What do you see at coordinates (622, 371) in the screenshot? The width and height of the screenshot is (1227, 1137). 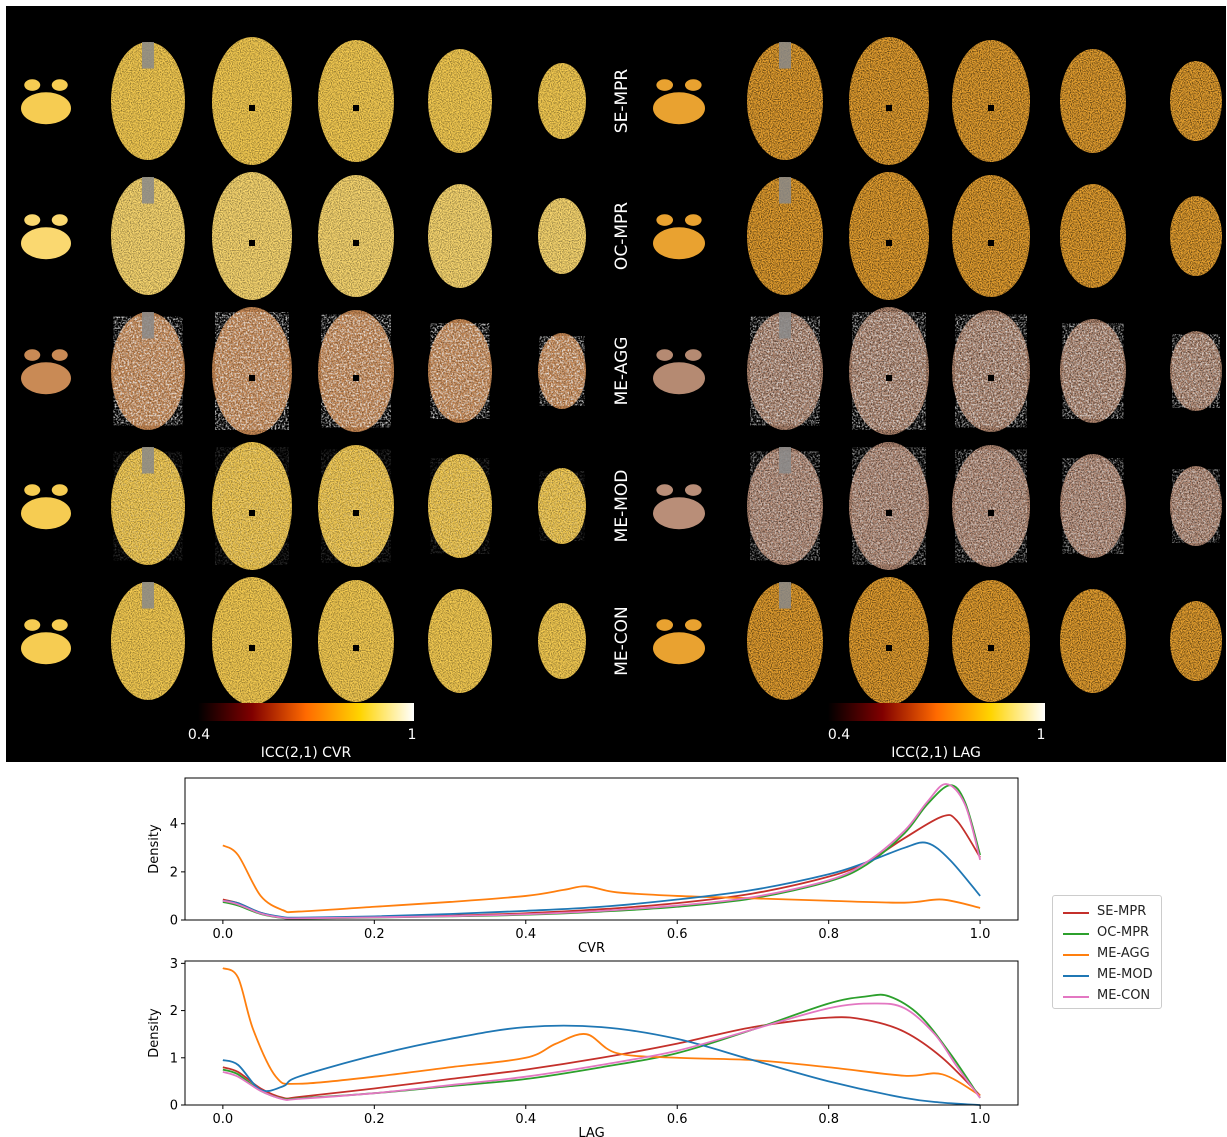 I see `row-label-me-agg: ME-AGG` at bounding box center [622, 371].